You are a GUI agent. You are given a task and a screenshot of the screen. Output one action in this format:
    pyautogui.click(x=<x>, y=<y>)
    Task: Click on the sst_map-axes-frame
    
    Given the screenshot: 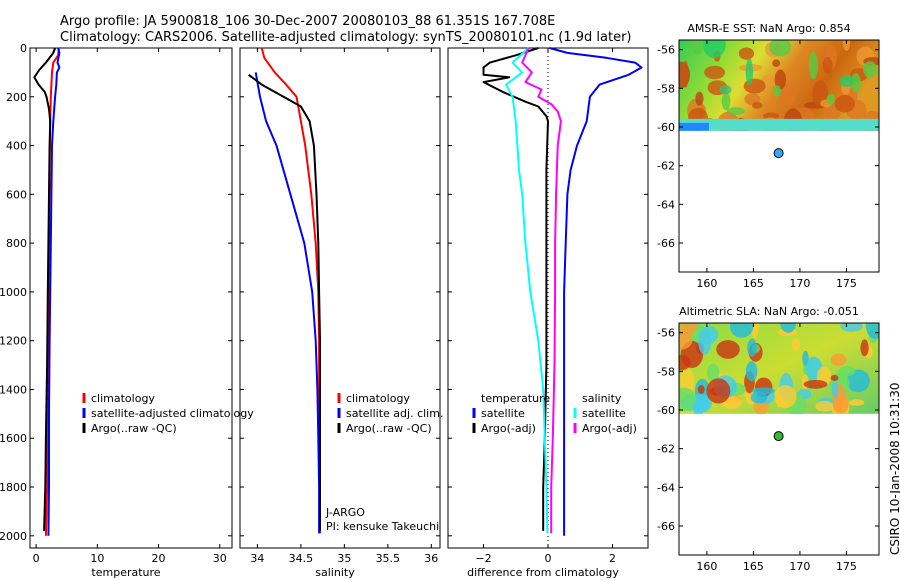 What is the action you would take?
    pyautogui.click(x=779, y=156)
    